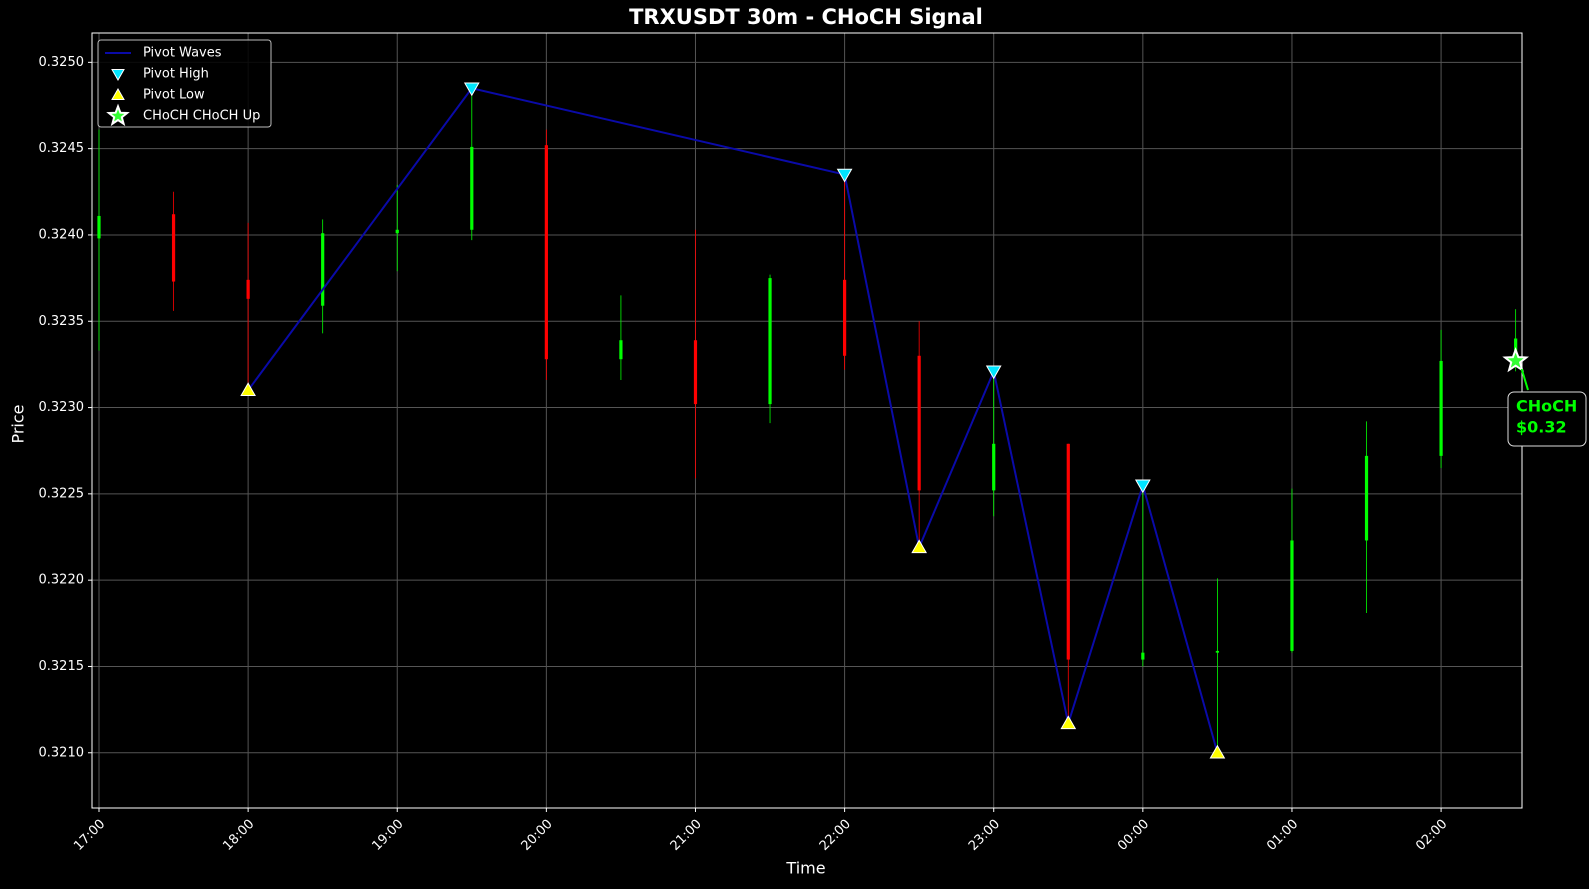 This screenshot has width=1589, height=889. What do you see at coordinates (18, 423) in the screenshot?
I see `y-axis-label: Price` at bounding box center [18, 423].